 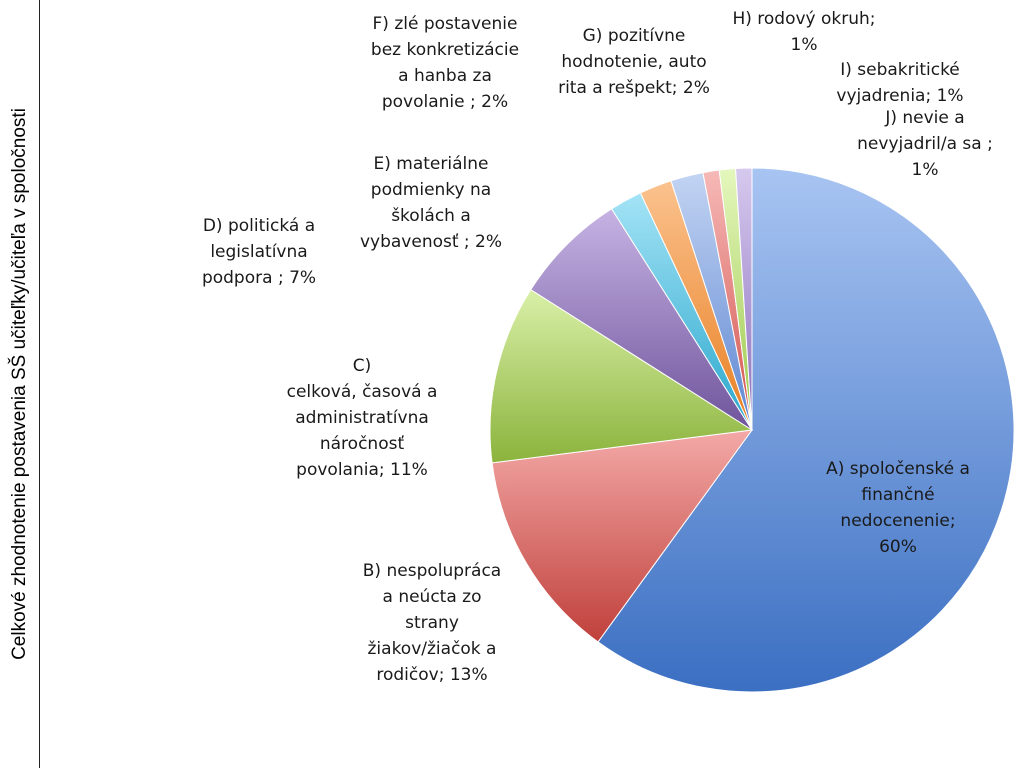 I want to click on slice-label-line: podpora ; 7%, so click(x=259, y=278).